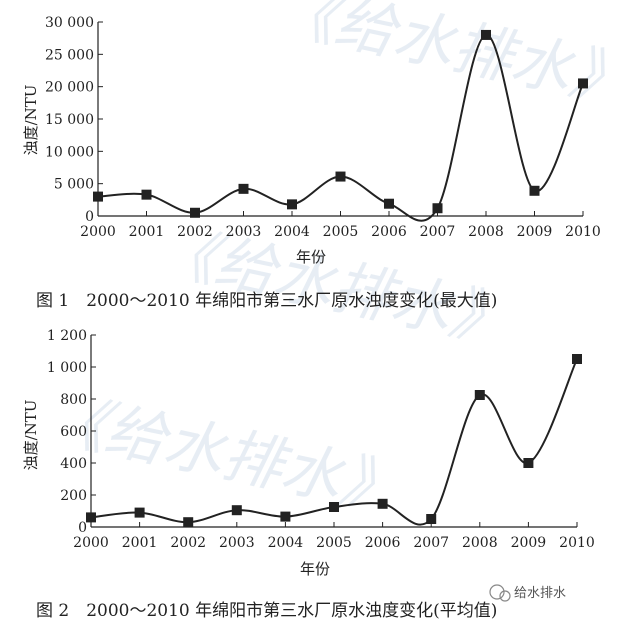 Image resolution: width=617 pixels, height=625 pixels. What do you see at coordinates (67, 336) in the screenshot?
I see `y-tick-label: 1 200` at bounding box center [67, 336].